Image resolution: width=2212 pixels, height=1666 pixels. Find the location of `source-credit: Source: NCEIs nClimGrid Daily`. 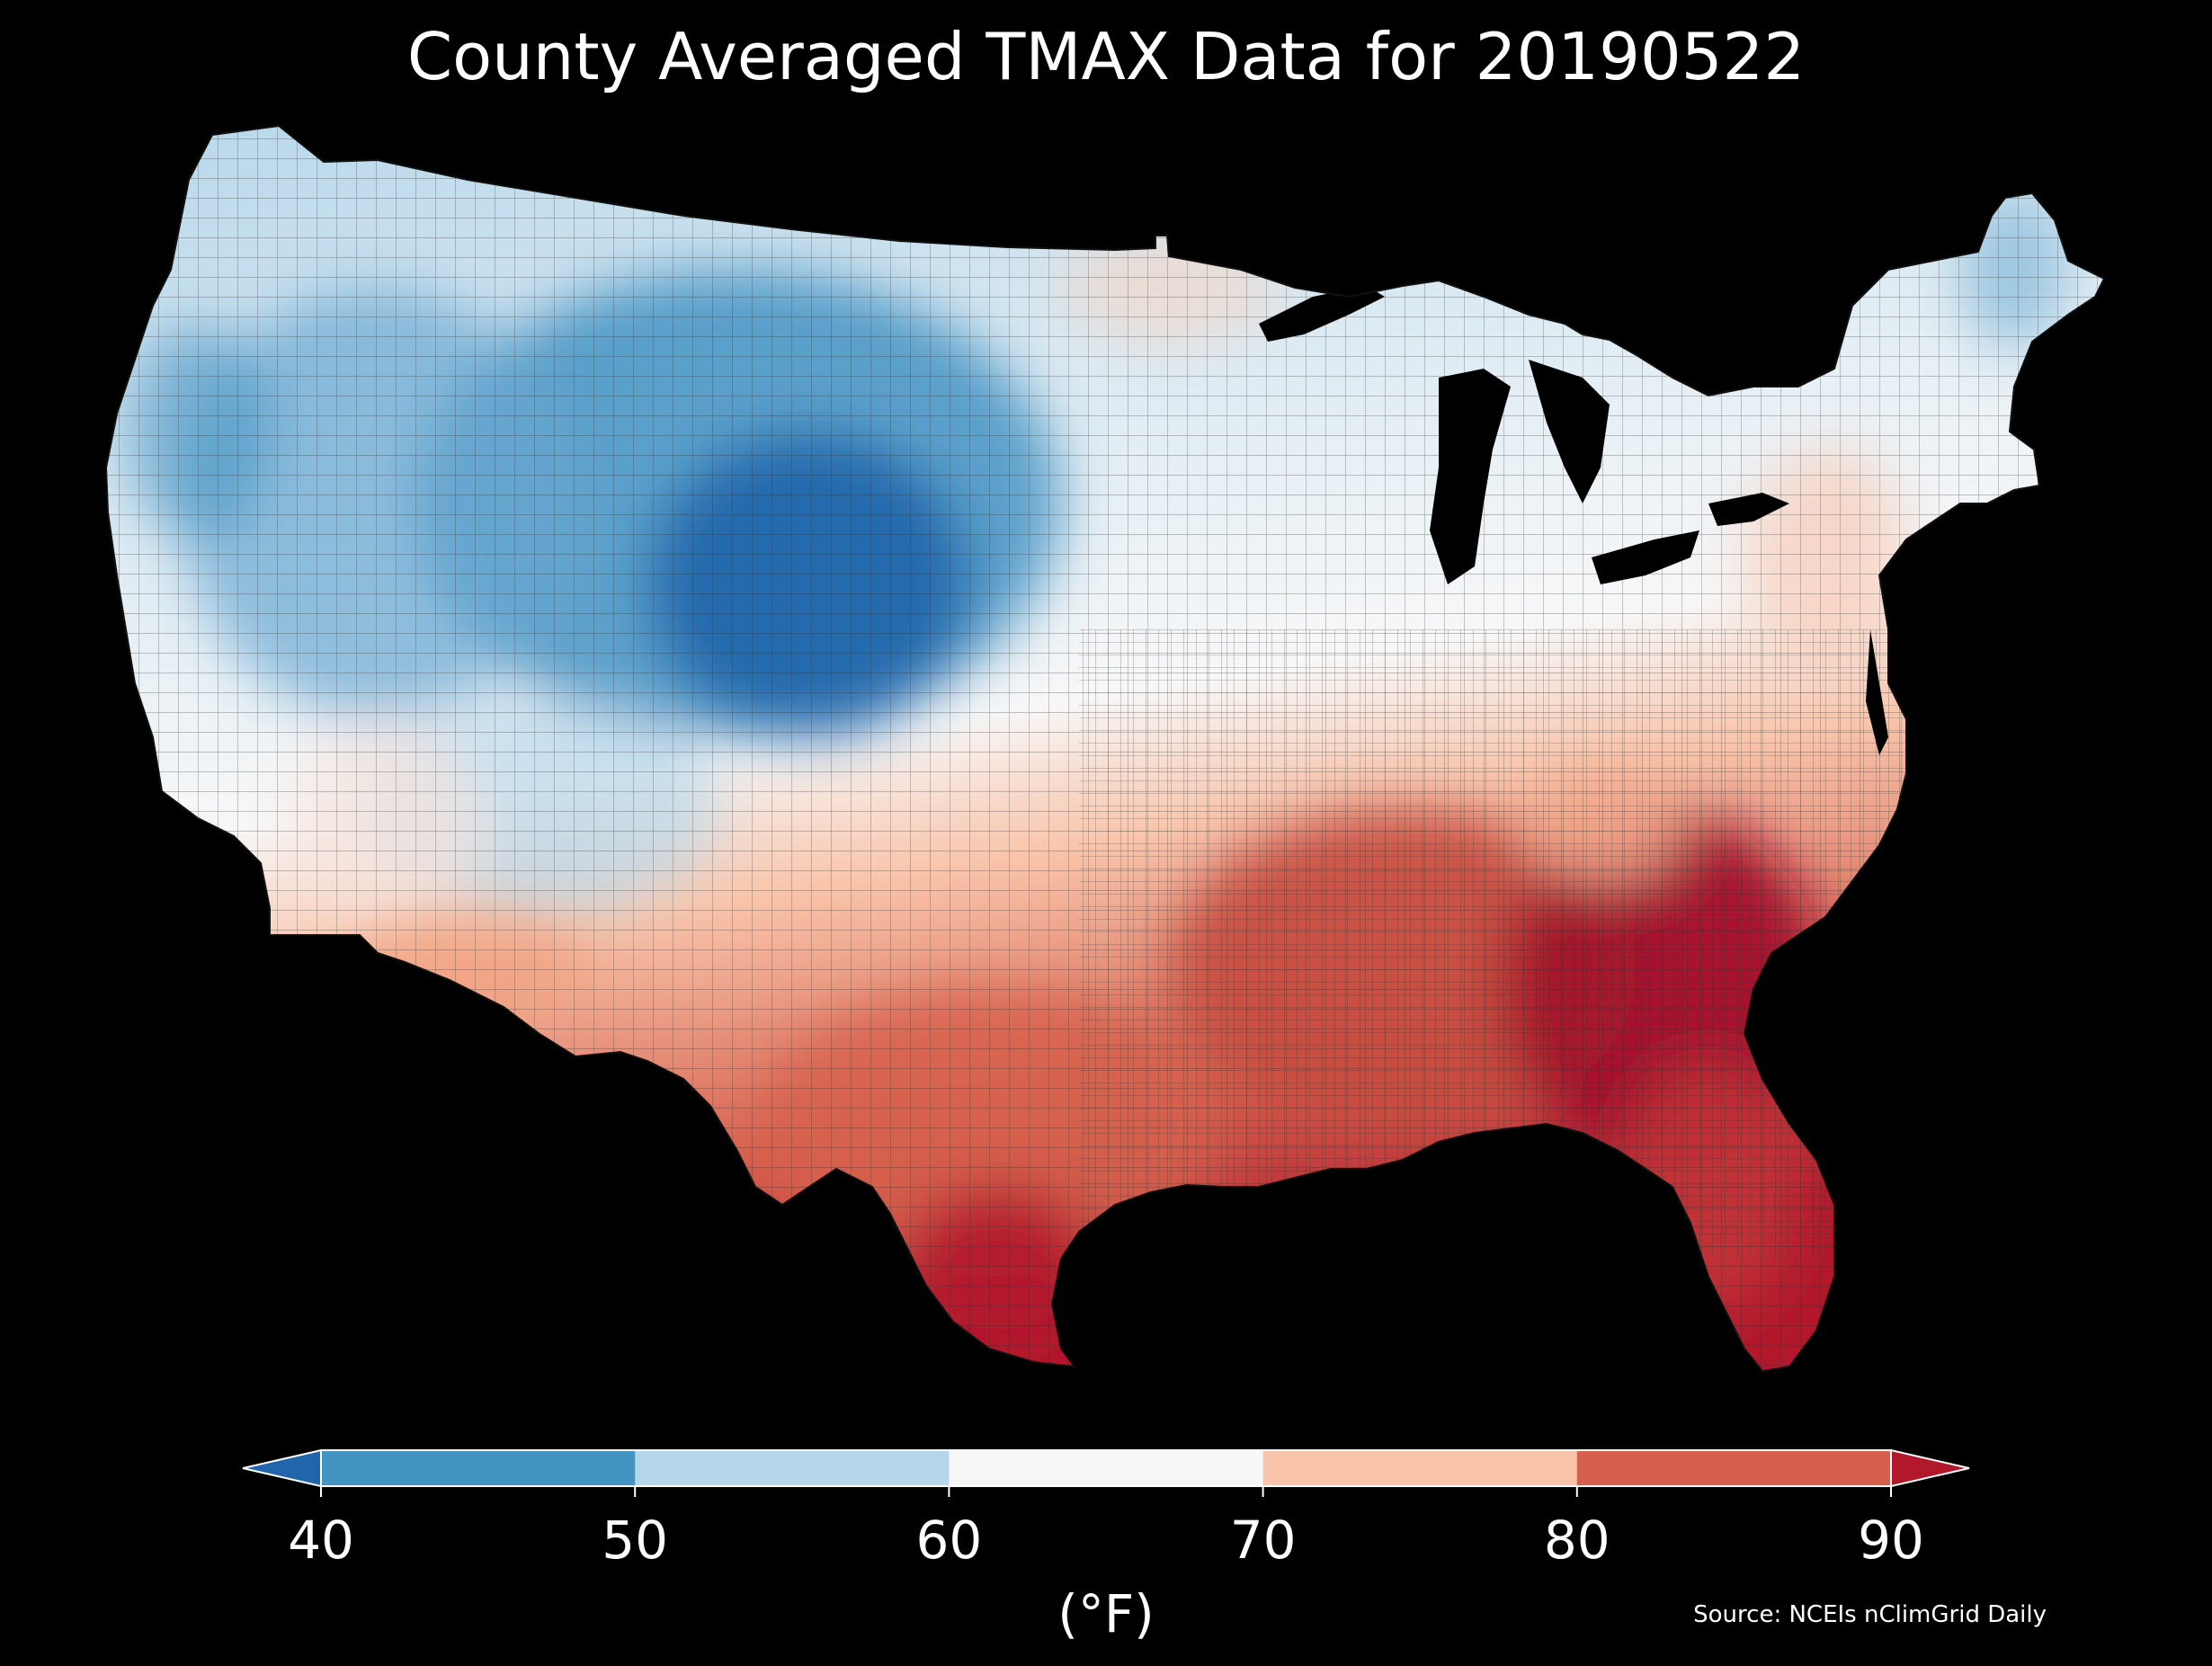

source-credit: Source: NCEIs nClimGrid Daily is located at coordinates (1870, 1615).